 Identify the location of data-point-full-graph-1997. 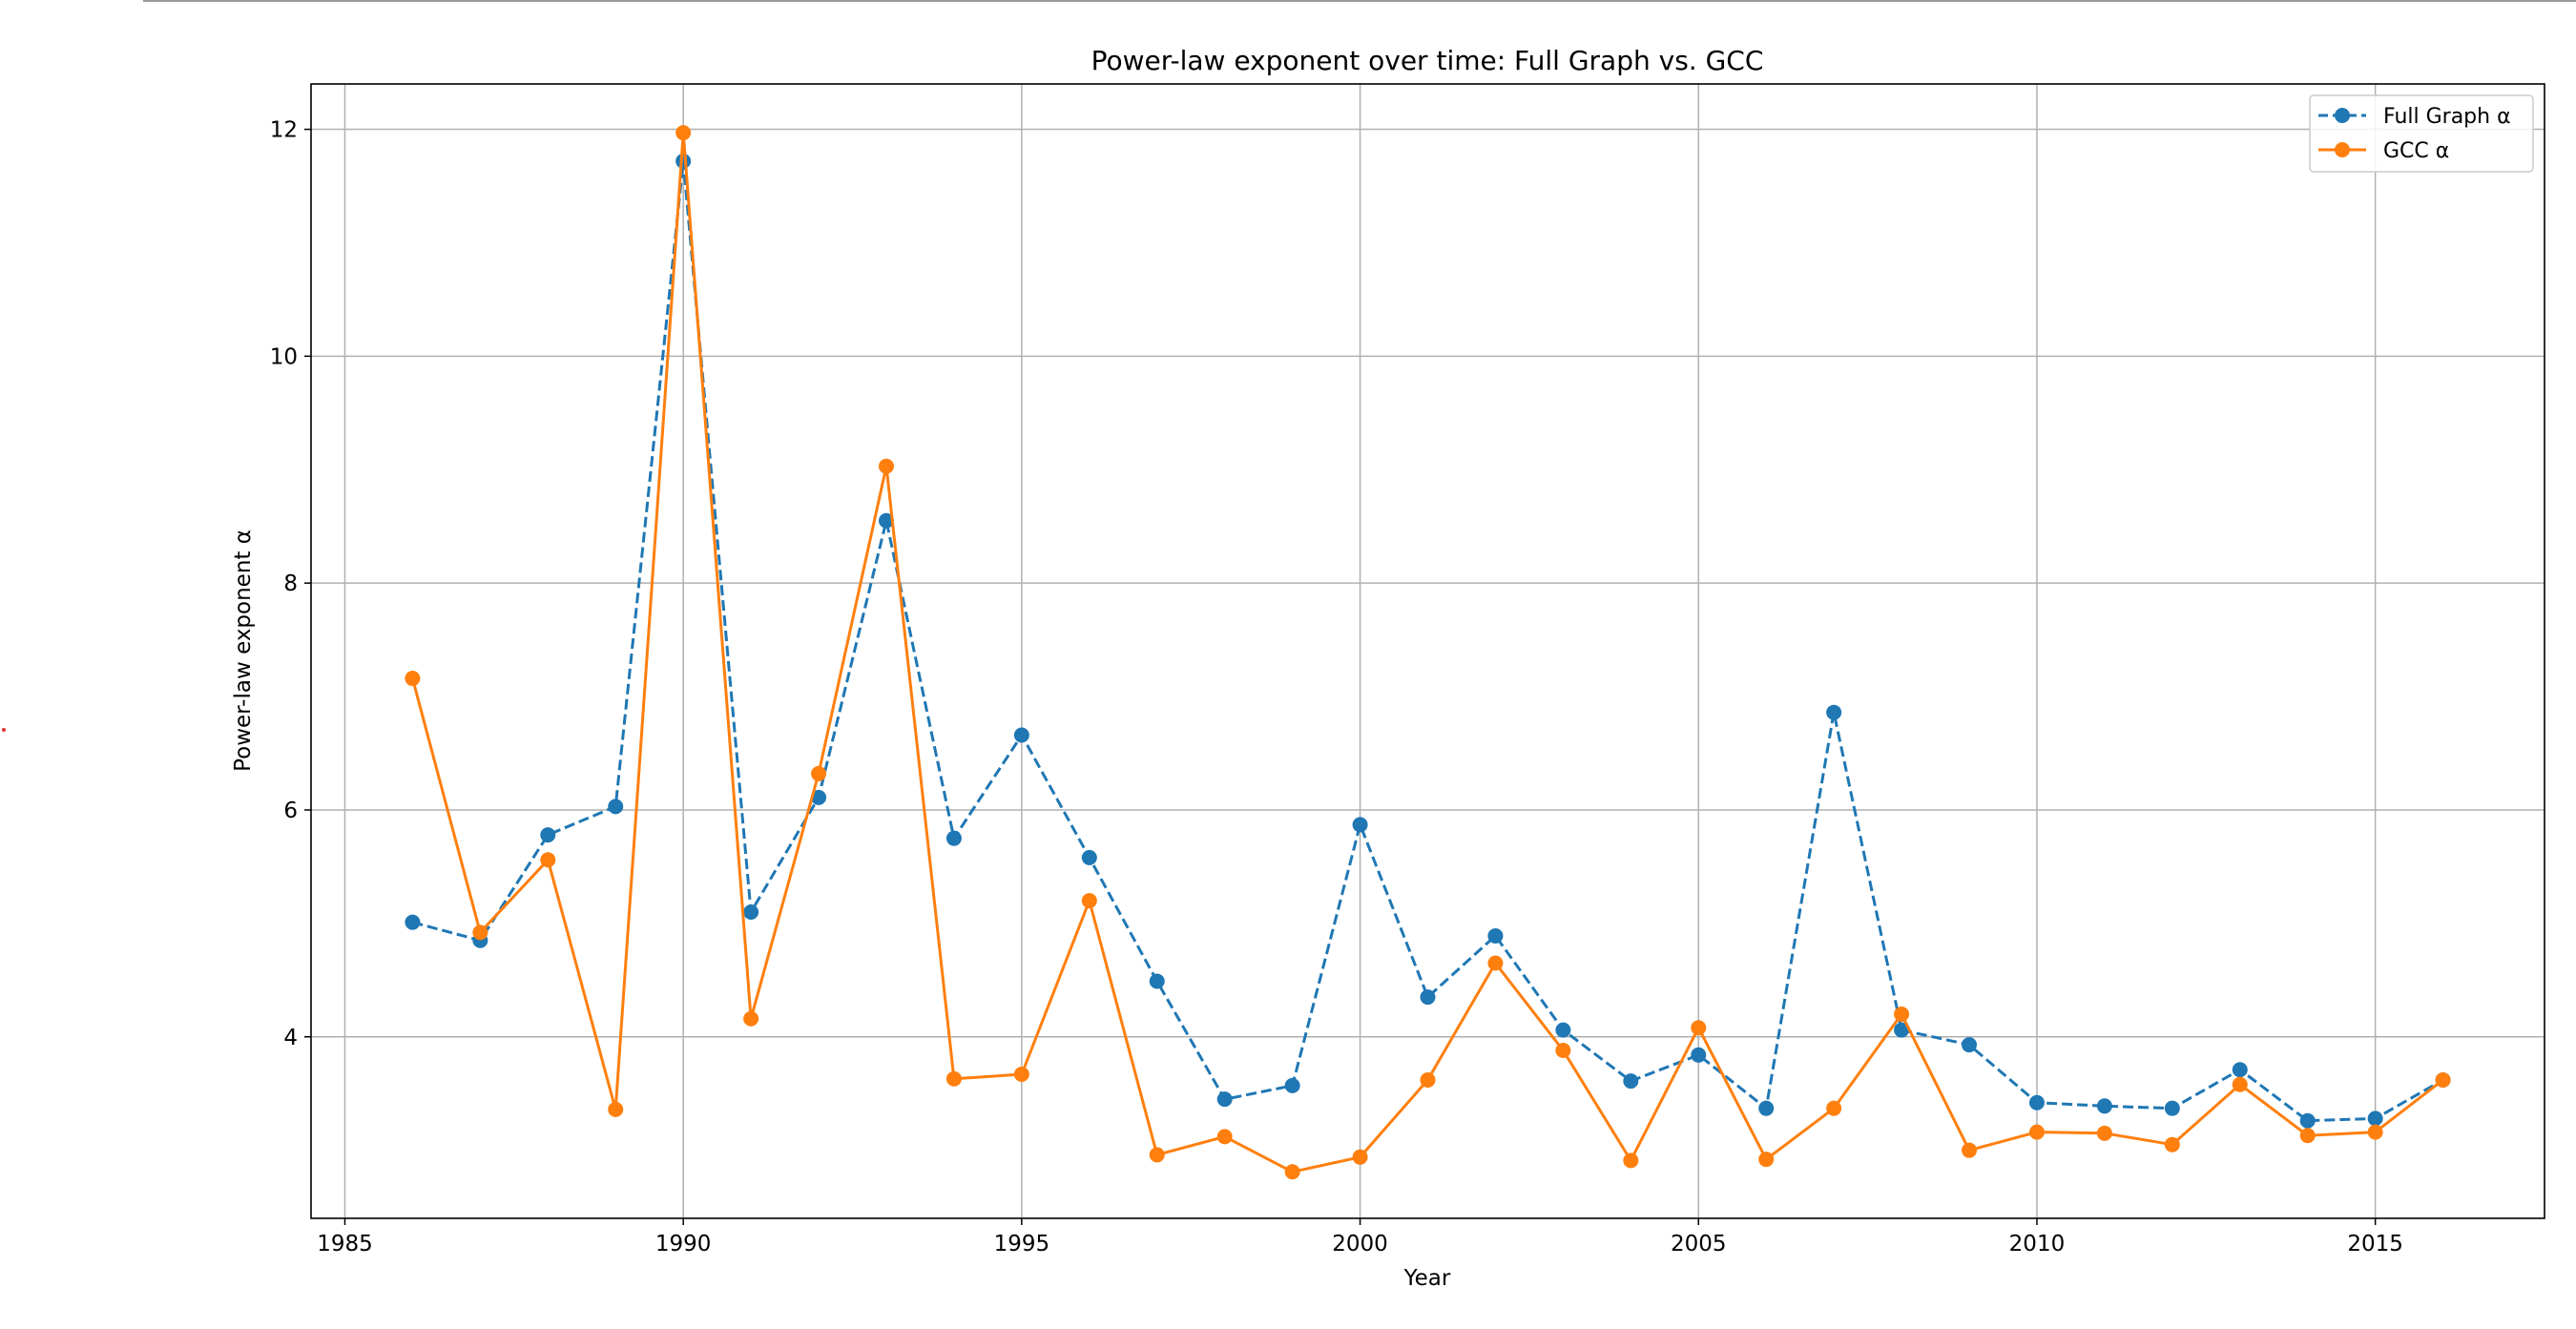
(1157, 981).